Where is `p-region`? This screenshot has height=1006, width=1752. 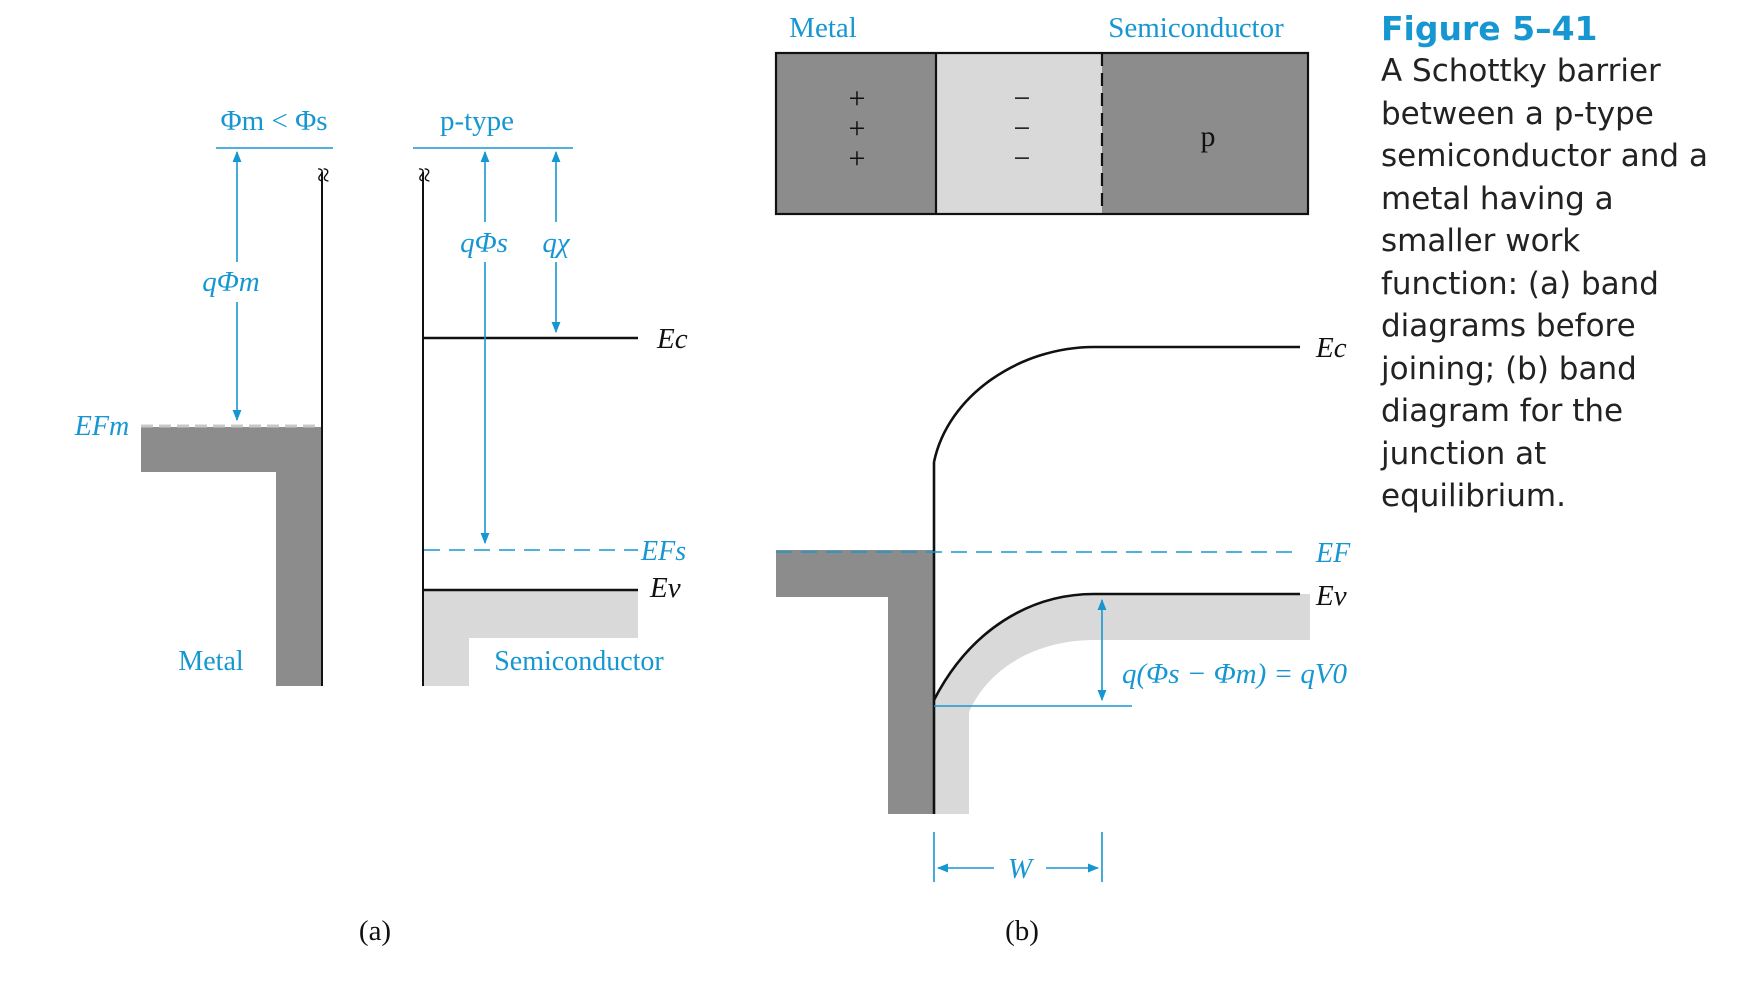
p-region is located at coordinates (1205, 133).